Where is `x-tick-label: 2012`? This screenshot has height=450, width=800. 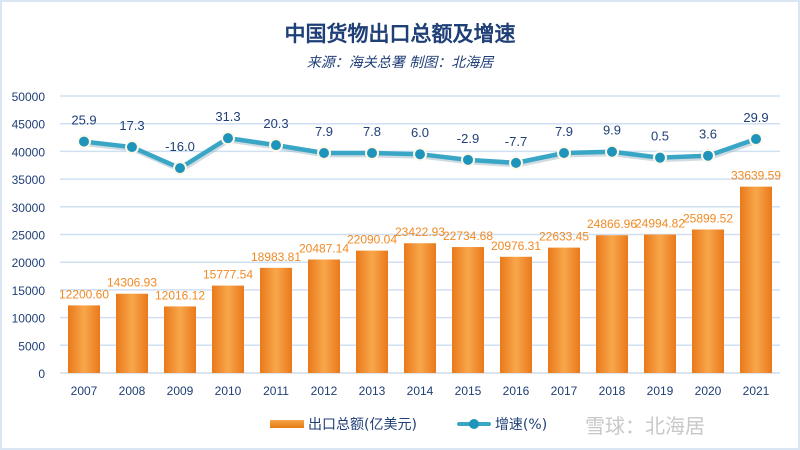
x-tick-label: 2012 is located at coordinates (324, 391).